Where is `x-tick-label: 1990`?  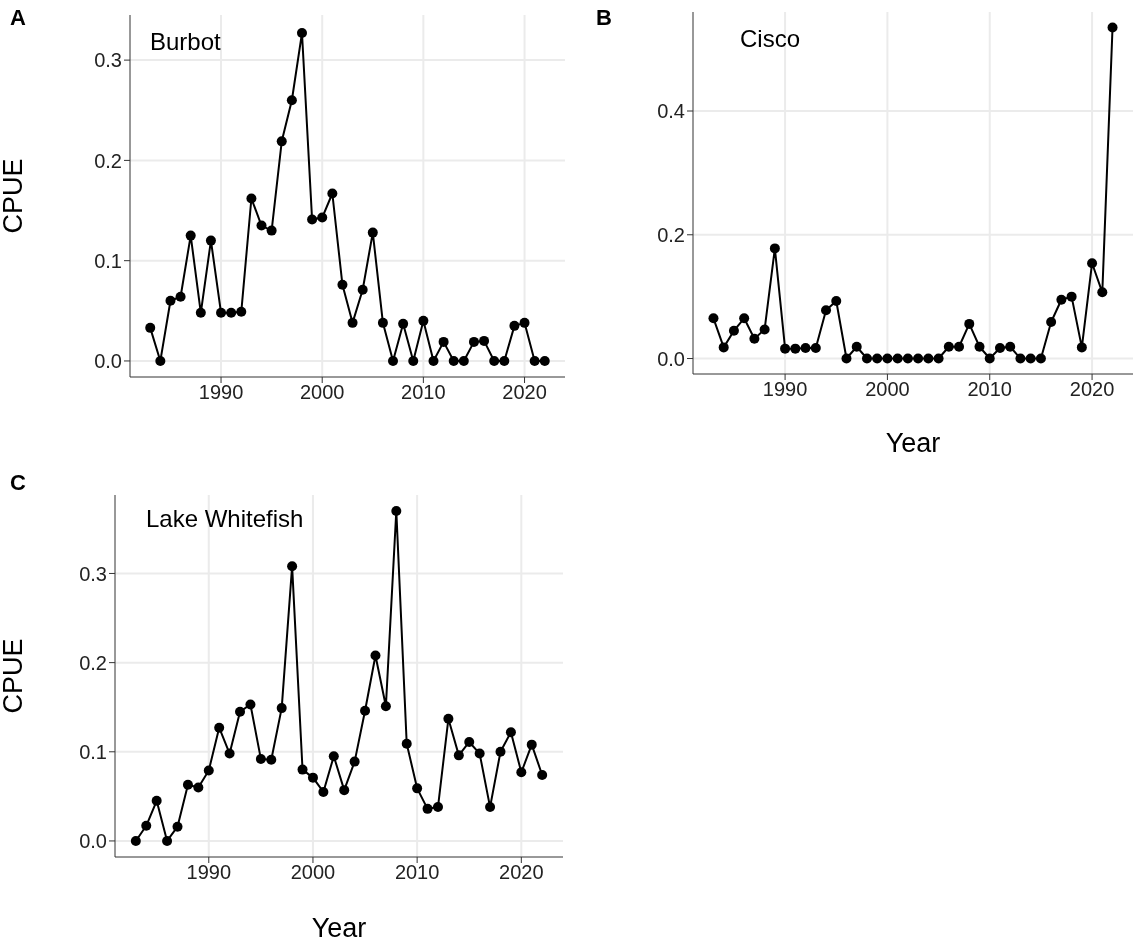
x-tick-label: 1990 is located at coordinates (785, 389).